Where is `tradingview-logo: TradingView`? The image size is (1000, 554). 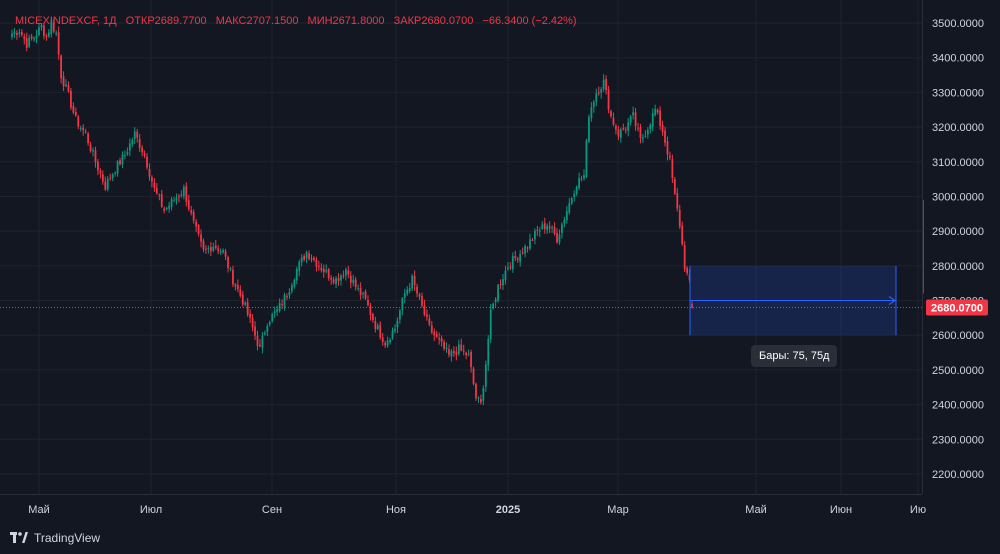
tradingview-logo: TradingView is located at coordinates (55, 538).